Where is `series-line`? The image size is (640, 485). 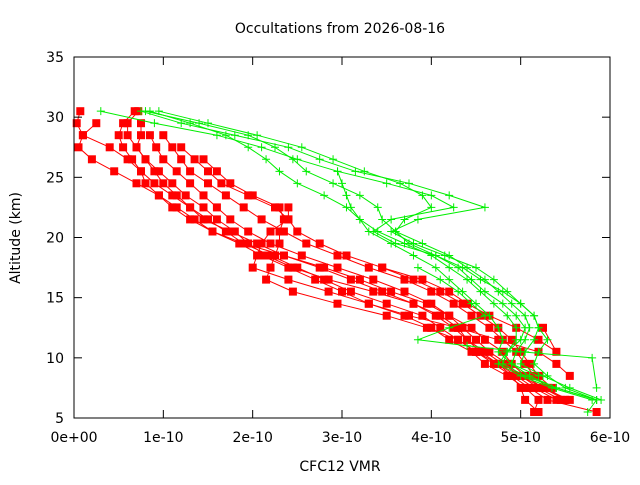
series-line is located at coordinates (438, 274).